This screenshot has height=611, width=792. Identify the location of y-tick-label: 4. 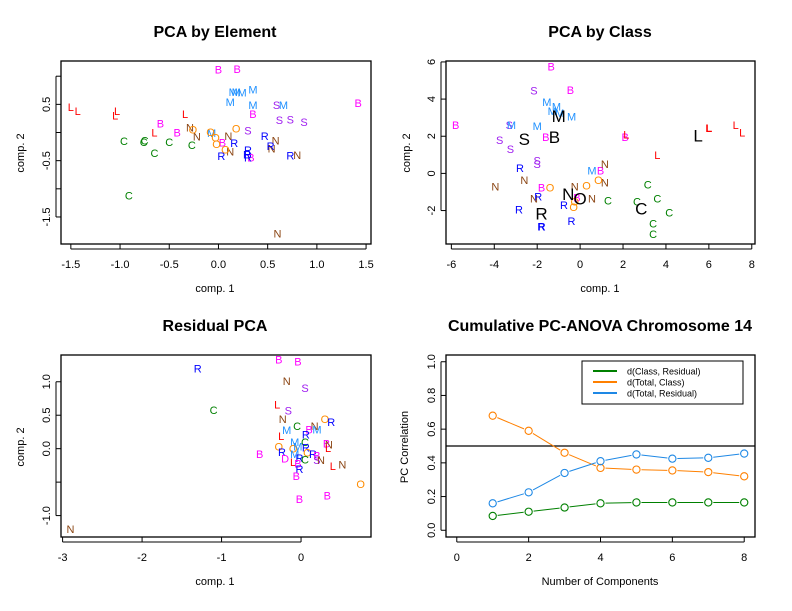
(432, 99).